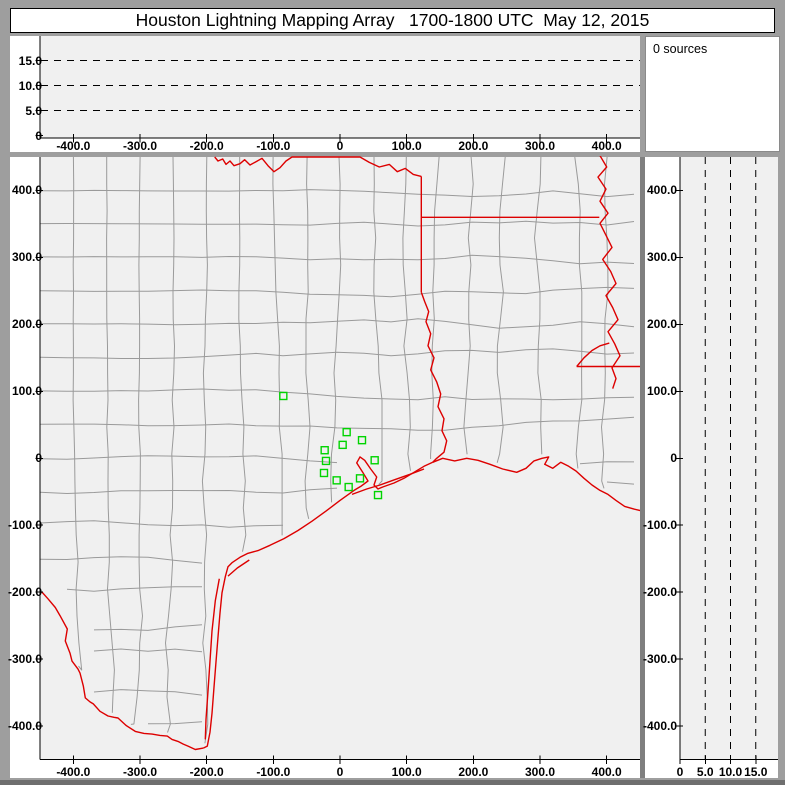  Describe the element at coordinates (659, 525) in the screenshot. I see `alt-ns-y-tick-label: -100.0` at that location.